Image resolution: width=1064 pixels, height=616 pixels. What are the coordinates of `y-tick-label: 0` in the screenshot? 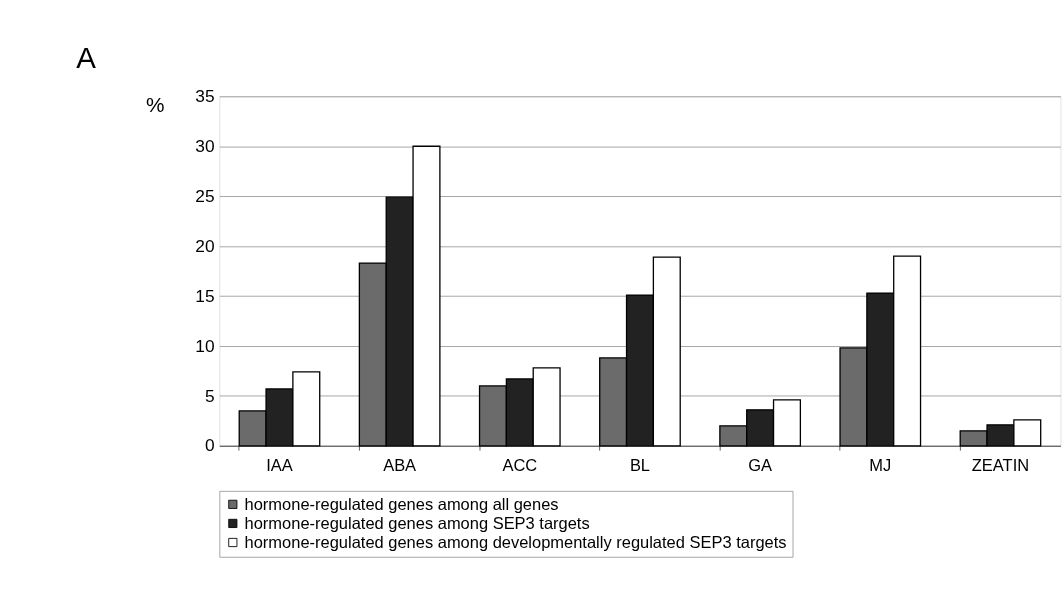 It's located at (209, 445).